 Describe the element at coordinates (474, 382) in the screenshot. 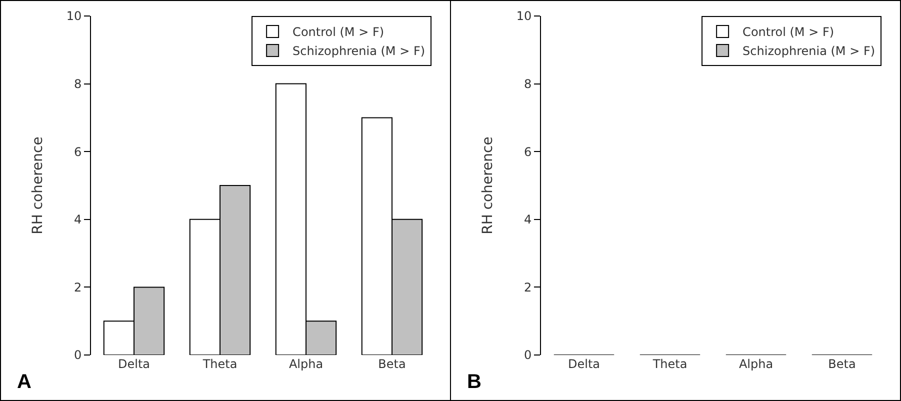

I see `text: B` at that location.